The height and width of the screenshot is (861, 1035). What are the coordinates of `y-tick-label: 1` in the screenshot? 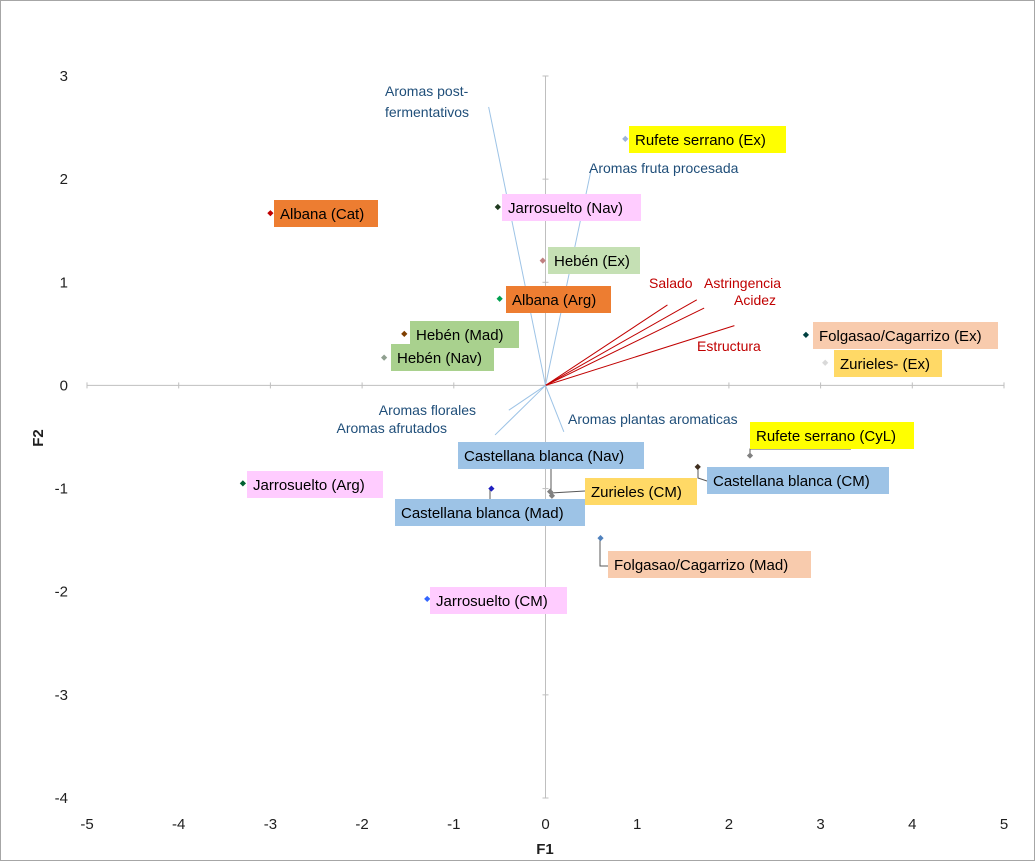 It's located at (64, 282).